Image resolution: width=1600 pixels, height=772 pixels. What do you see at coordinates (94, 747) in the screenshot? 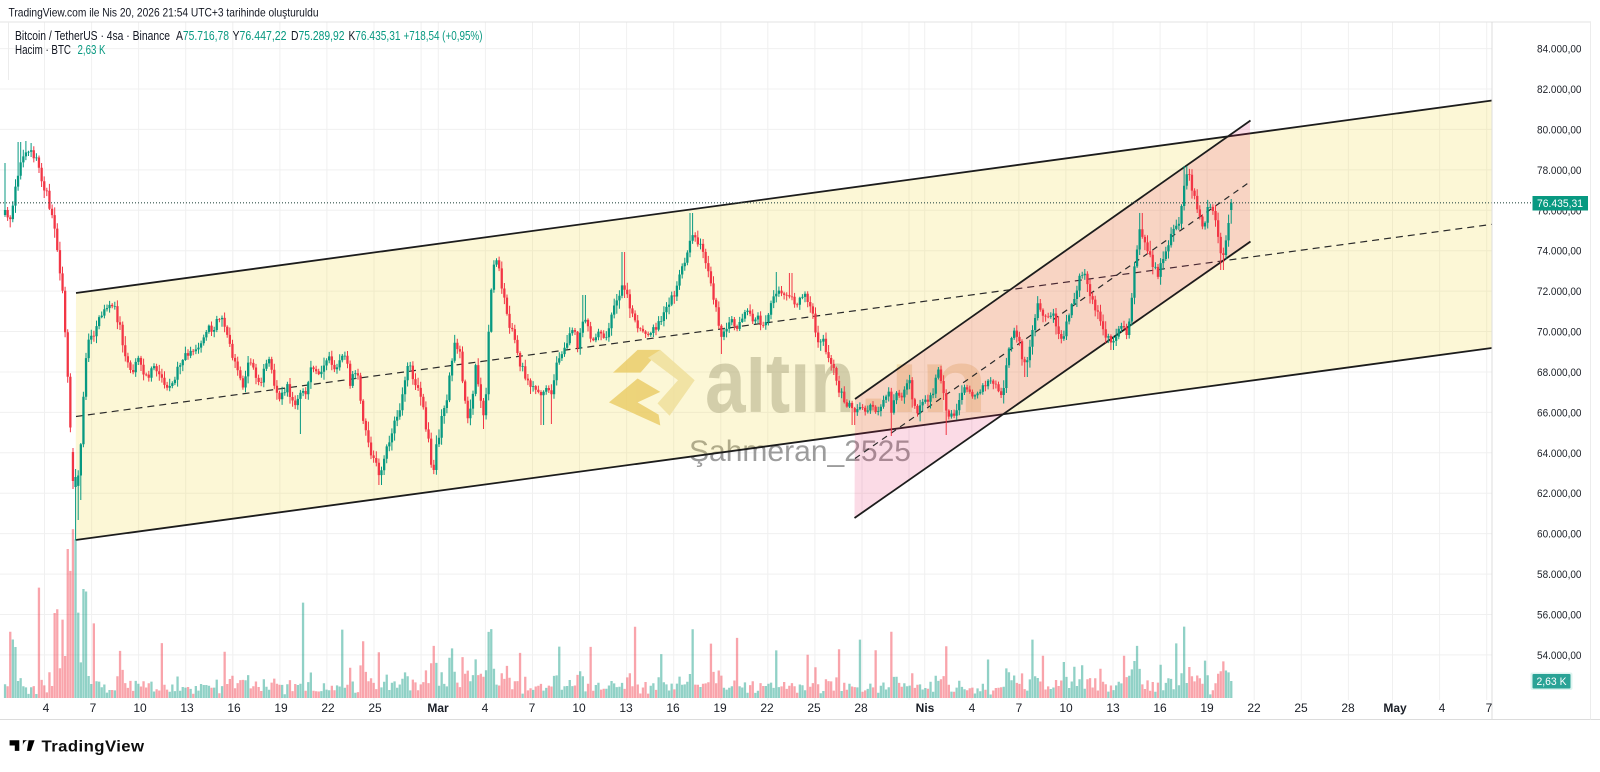
I see `svg-text: TradingView` at bounding box center [94, 747].